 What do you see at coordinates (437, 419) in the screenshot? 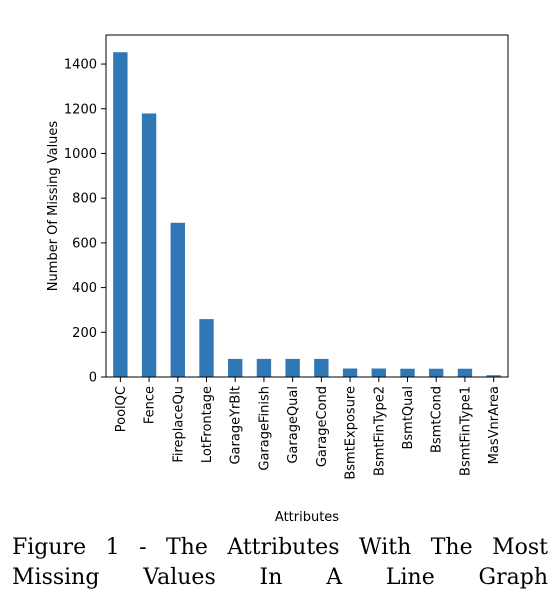
I see `x-tick-label: BsmtCond` at bounding box center [437, 419].